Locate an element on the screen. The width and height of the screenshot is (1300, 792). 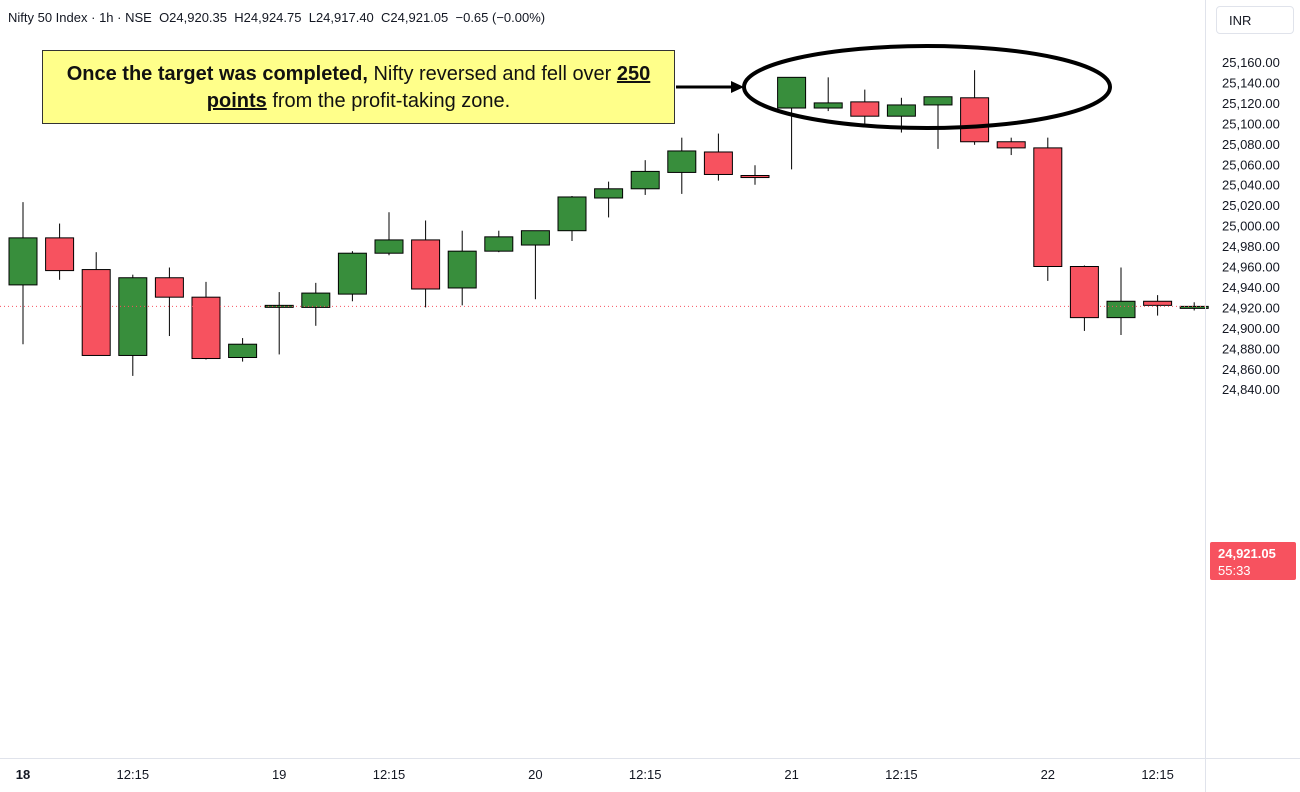
y-tick-label: 25,120.00 is located at coordinates (1251, 103).